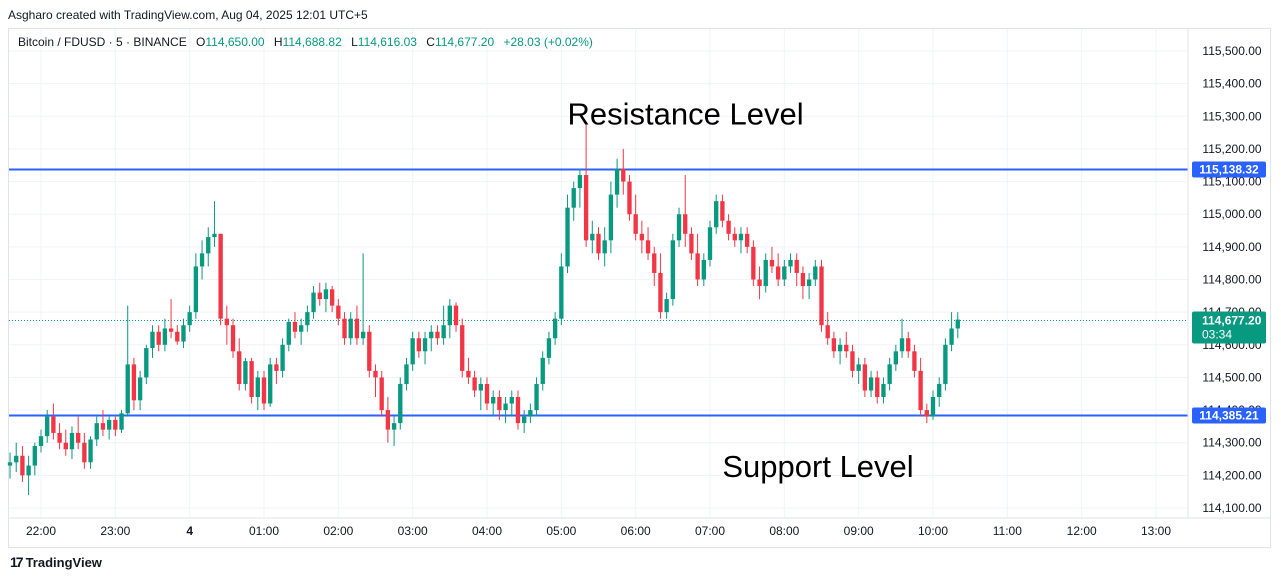 Image resolution: width=1281 pixels, height=580 pixels. Describe the element at coordinates (1231, 214) in the screenshot. I see `price-tick-label: 115,000.00` at that location.